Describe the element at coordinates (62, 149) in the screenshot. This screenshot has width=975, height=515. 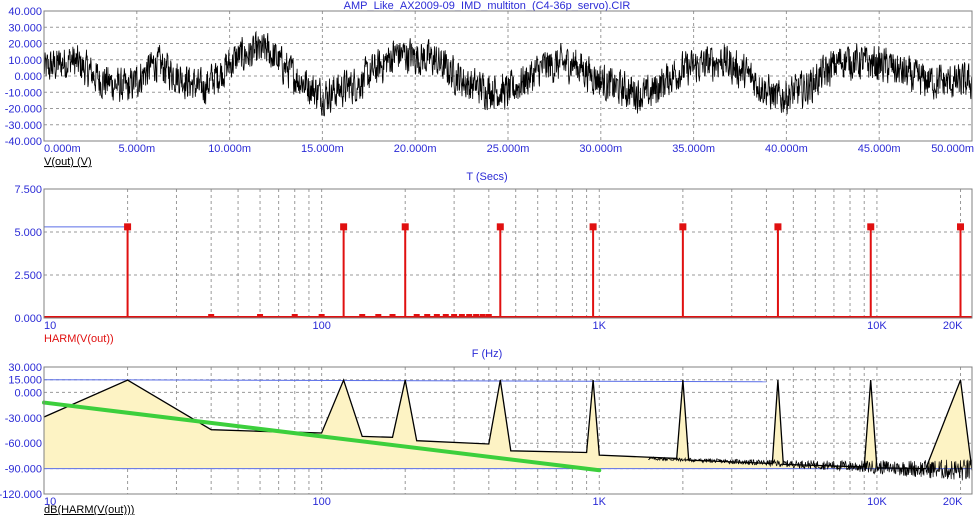
I see `x-tick-label: 0.000m` at that location.